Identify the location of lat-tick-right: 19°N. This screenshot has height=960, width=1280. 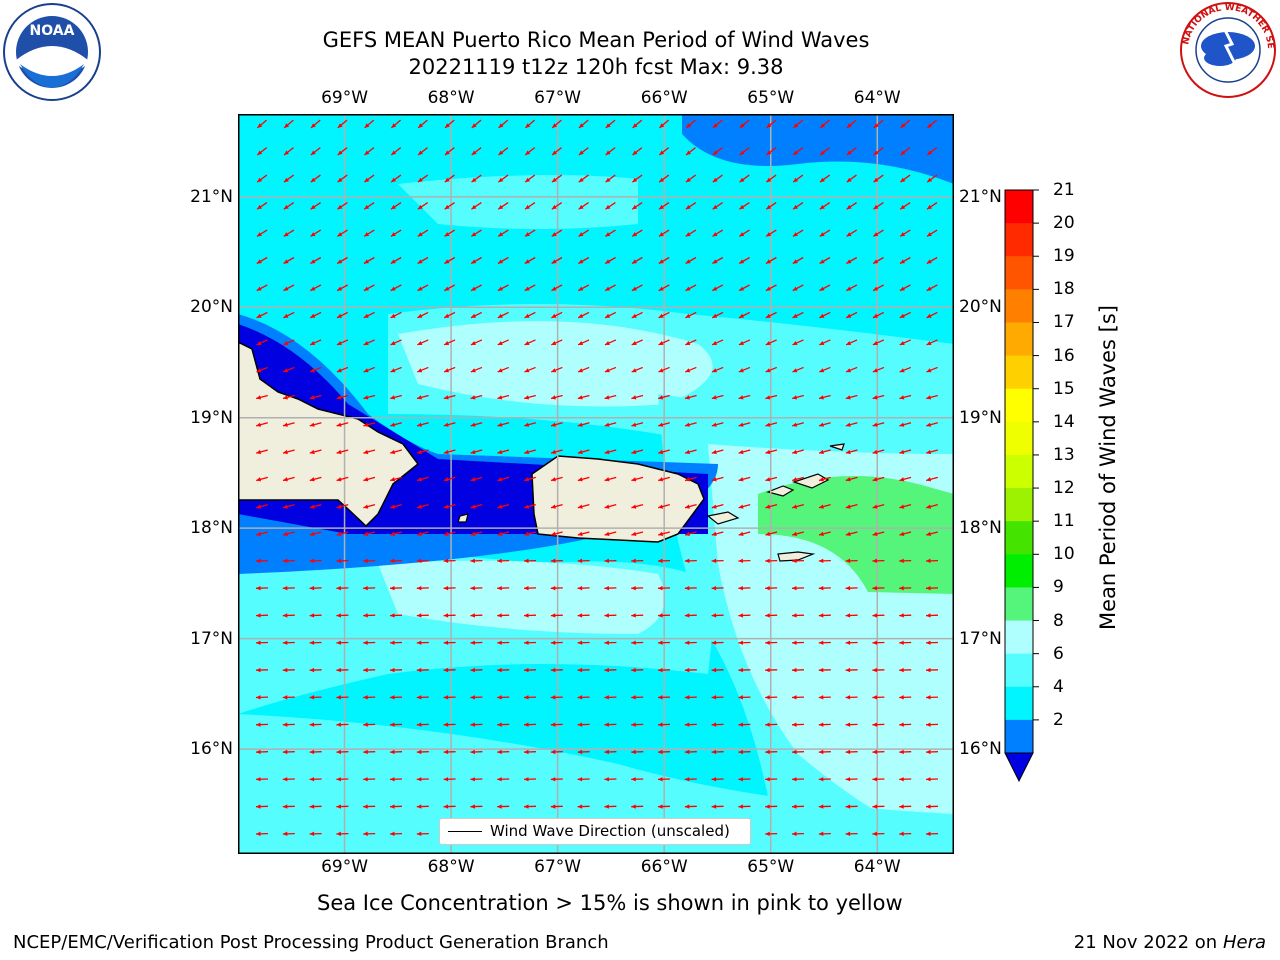
(980, 417).